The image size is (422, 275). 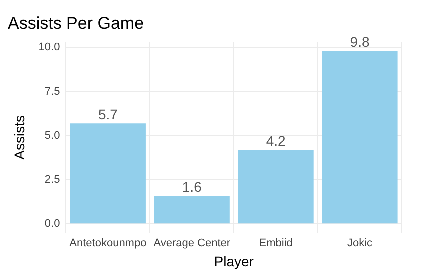 What do you see at coordinates (234, 261) in the screenshot?
I see `x-axis-title: Player` at bounding box center [234, 261].